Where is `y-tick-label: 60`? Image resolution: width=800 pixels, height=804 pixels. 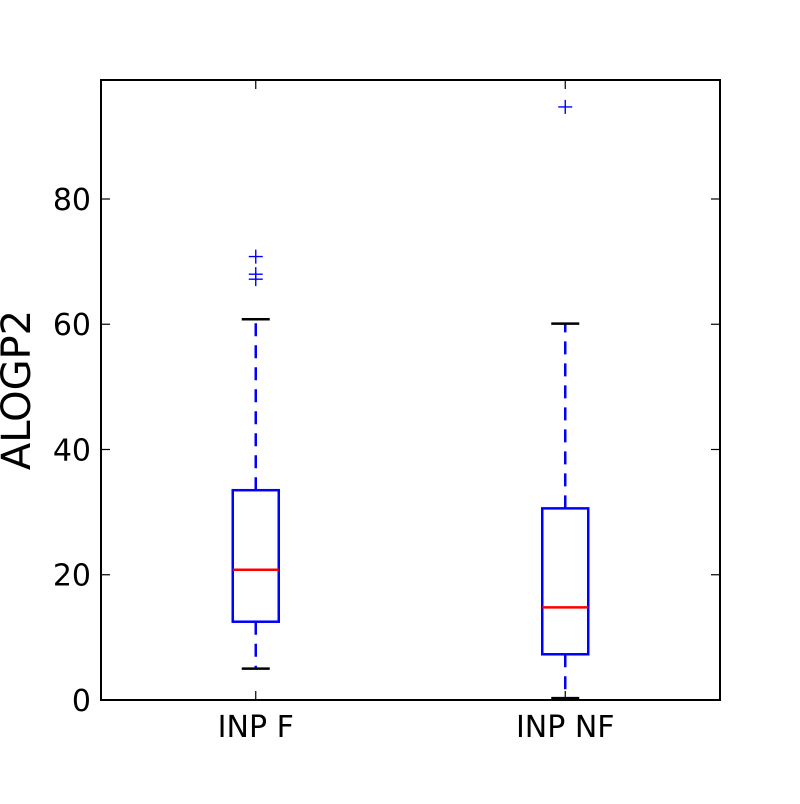
y-tick-label: 60 is located at coordinates (72, 325).